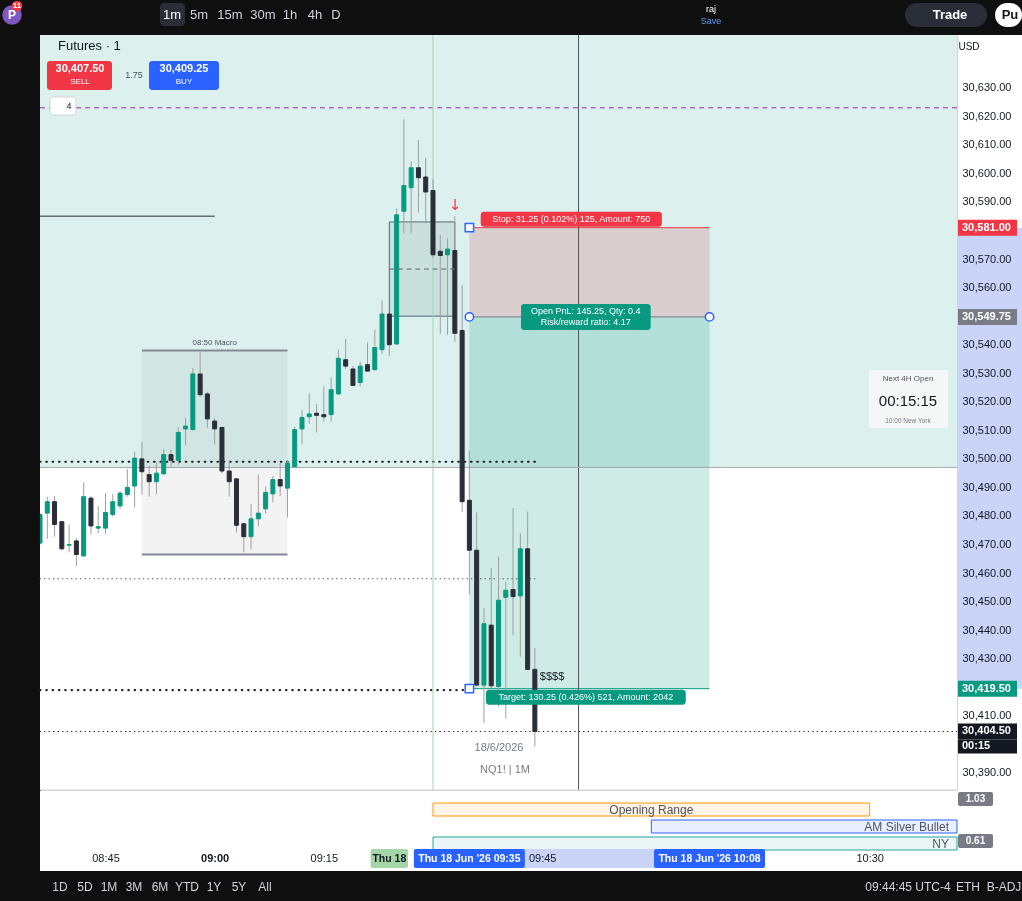 Image resolution: width=1022 pixels, height=901 pixels. What do you see at coordinates (469, 857) in the screenshot?
I see `text: Thu 18 Jun '26 09:35` at bounding box center [469, 857].